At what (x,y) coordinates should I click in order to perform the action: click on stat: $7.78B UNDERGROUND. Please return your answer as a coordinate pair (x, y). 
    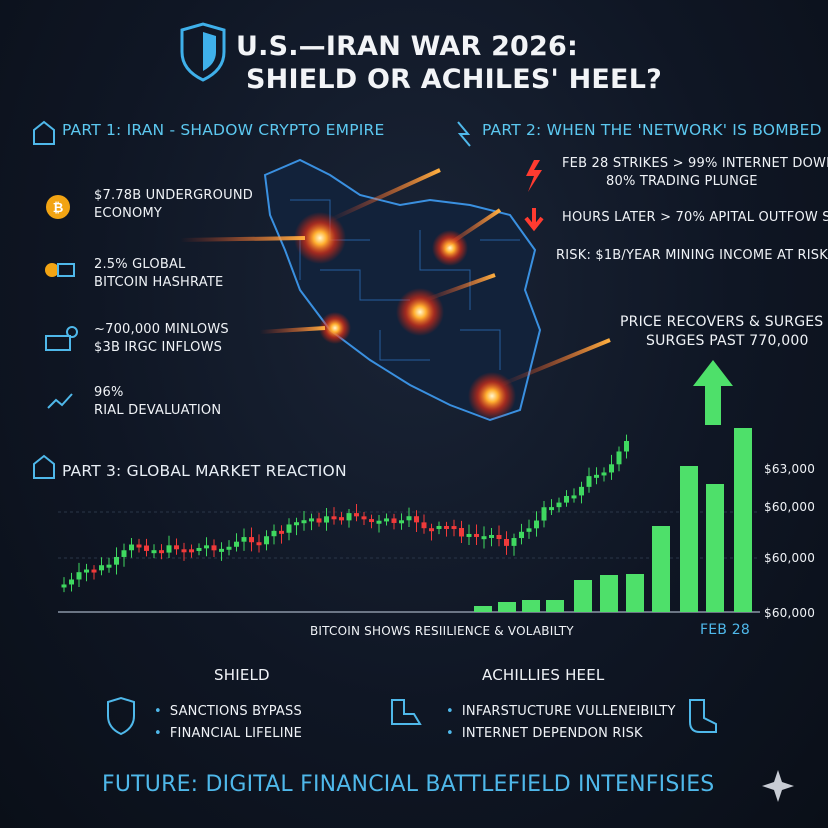
    Looking at the image, I should click on (173, 195).